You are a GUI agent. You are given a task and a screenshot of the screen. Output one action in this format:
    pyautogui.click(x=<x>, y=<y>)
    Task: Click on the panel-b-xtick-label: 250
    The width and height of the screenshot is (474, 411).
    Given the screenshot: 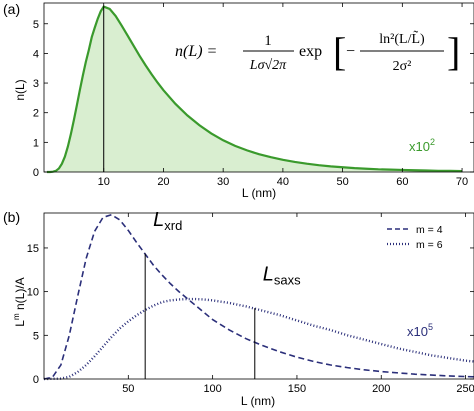 What is the action you would take?
    pyautogui.click(x=465, y=389)
    